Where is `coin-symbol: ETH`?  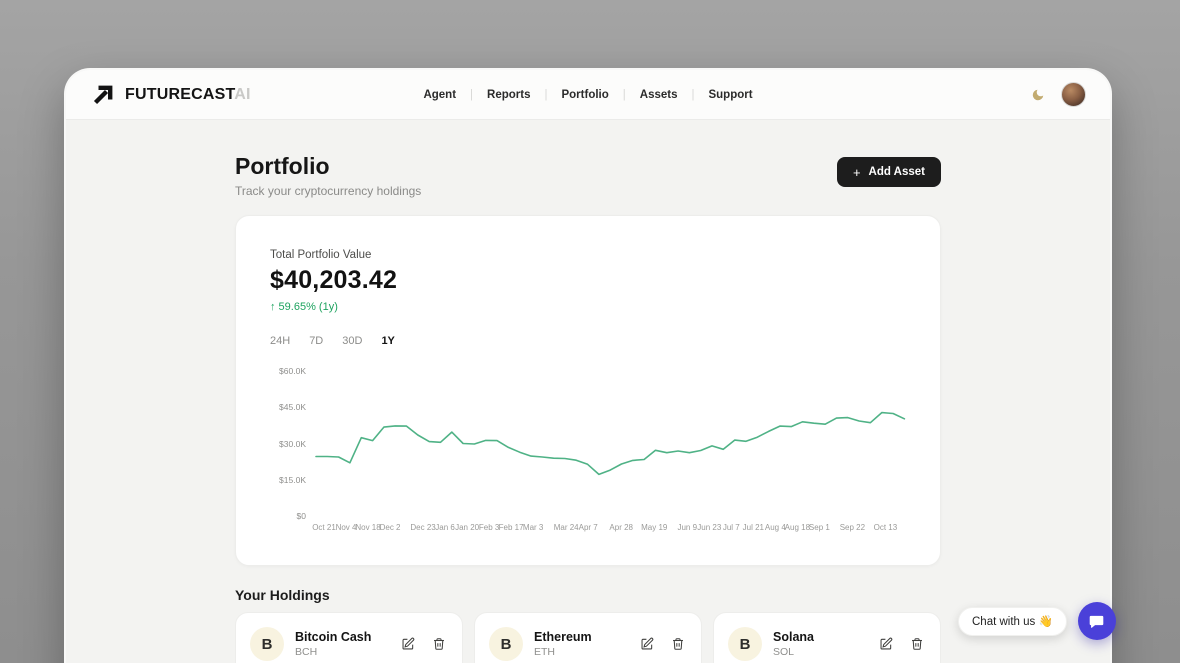 coin-symbol: ETH is located at coordinates (544, 652).